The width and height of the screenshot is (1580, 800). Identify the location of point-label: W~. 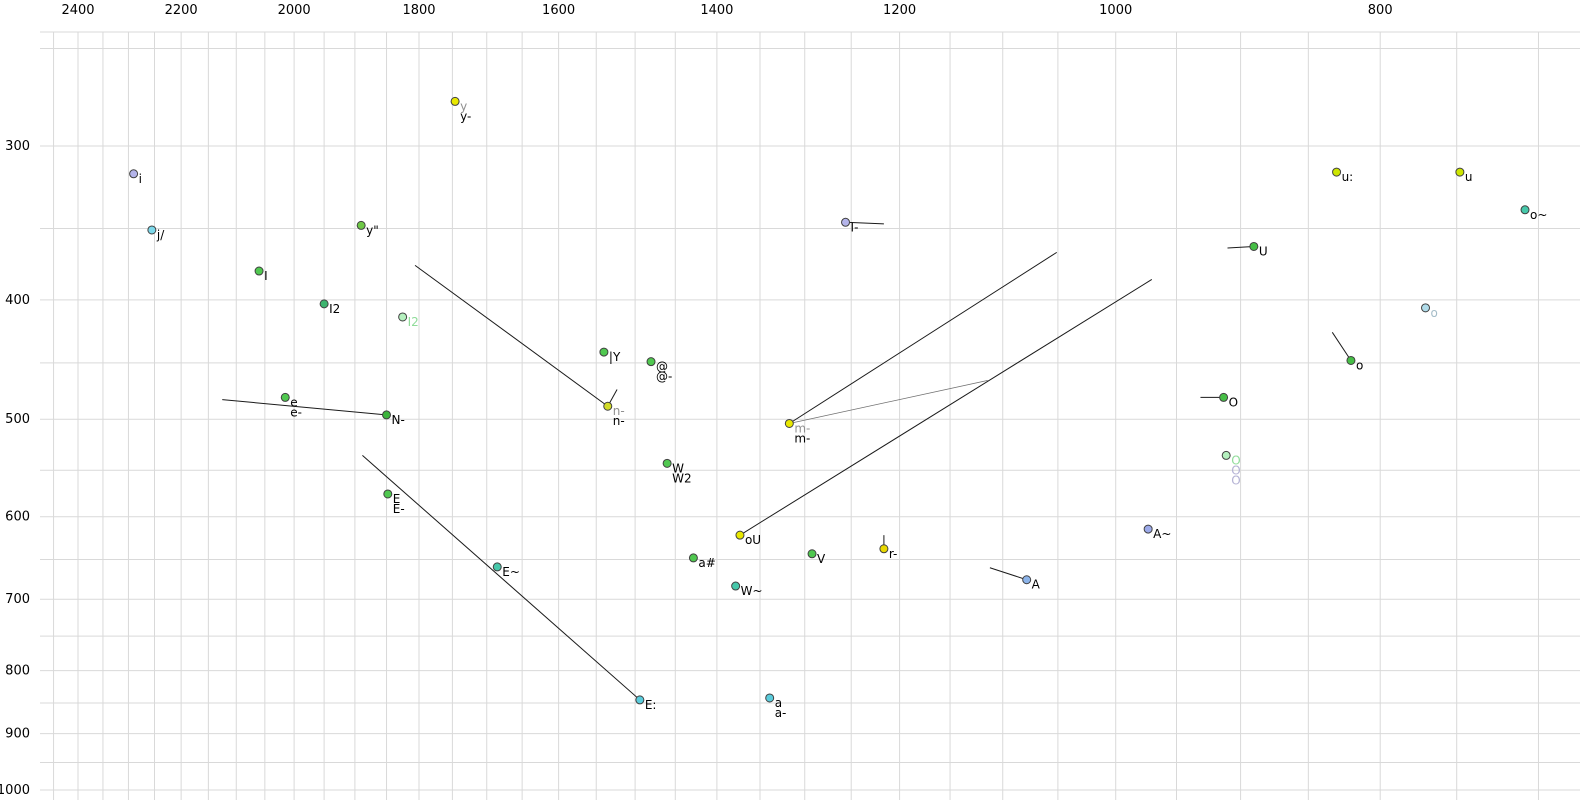
(752, 591).